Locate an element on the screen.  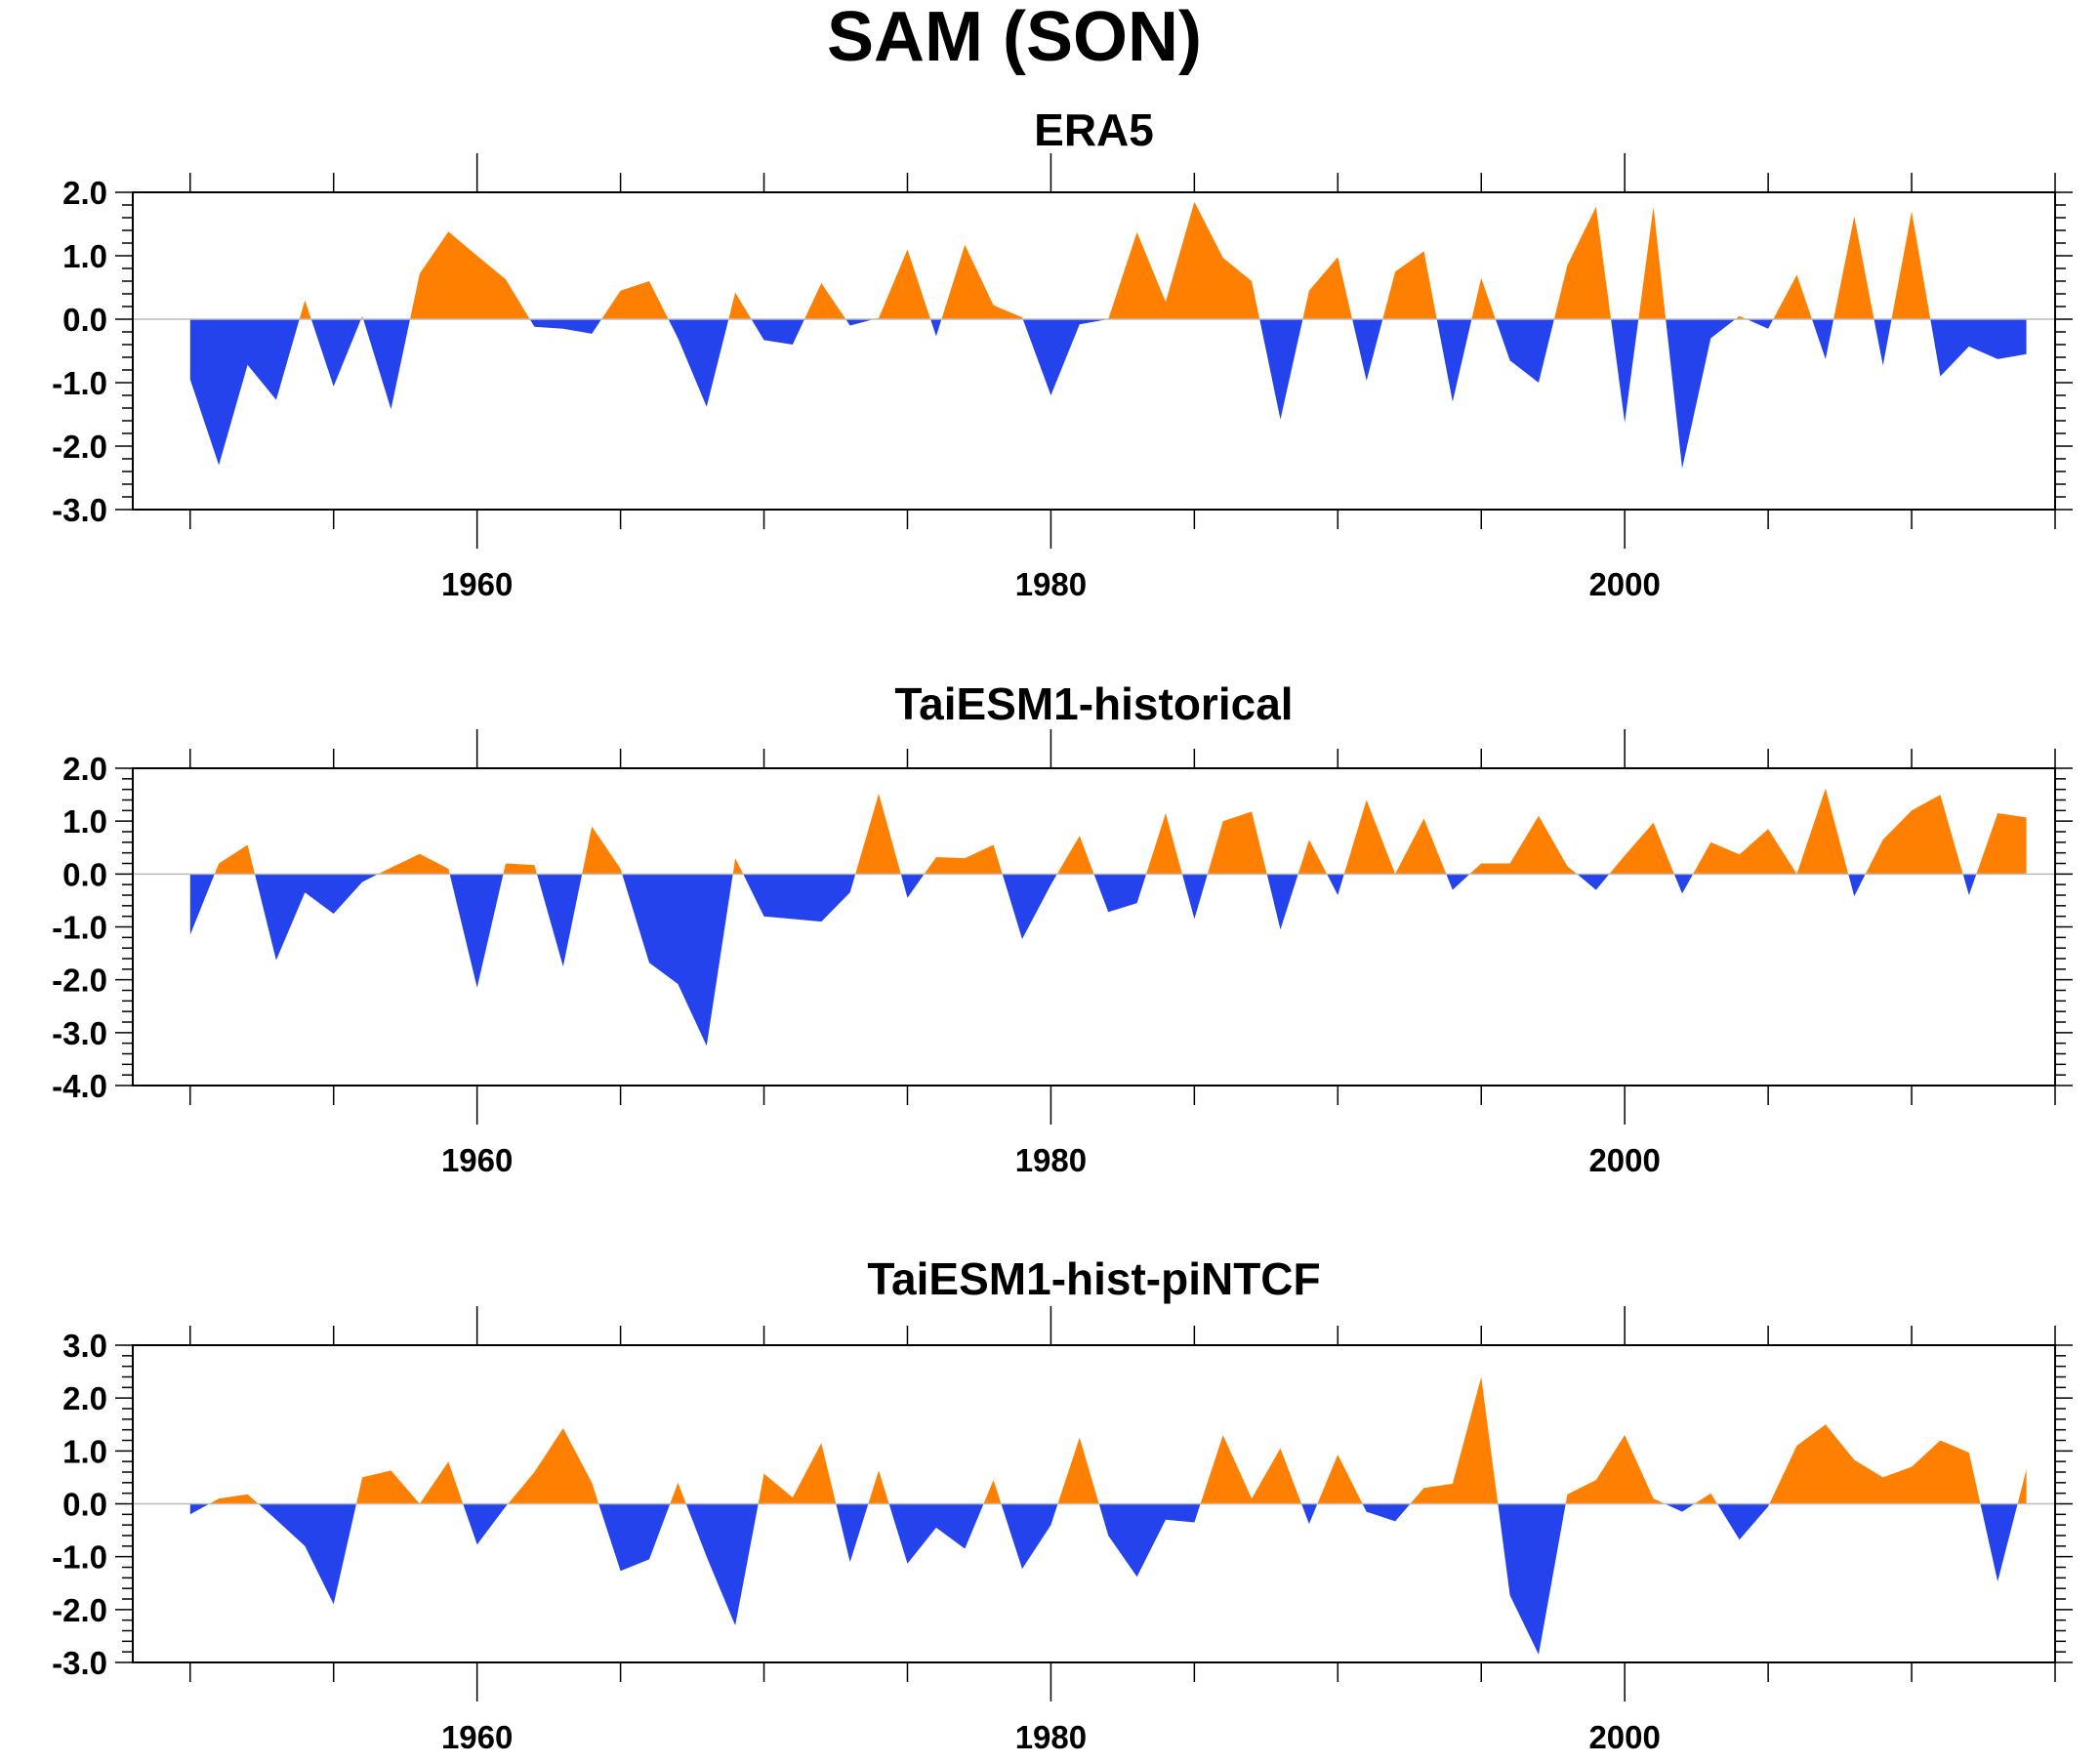
y-tick-label: -4.0 is located at coordinates (79, 1086).